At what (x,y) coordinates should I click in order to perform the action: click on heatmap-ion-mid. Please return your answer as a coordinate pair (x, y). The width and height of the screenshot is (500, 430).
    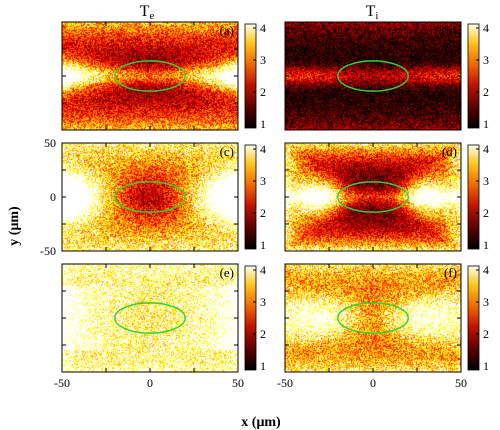
    Looking at the image, I should click on (373, 197).